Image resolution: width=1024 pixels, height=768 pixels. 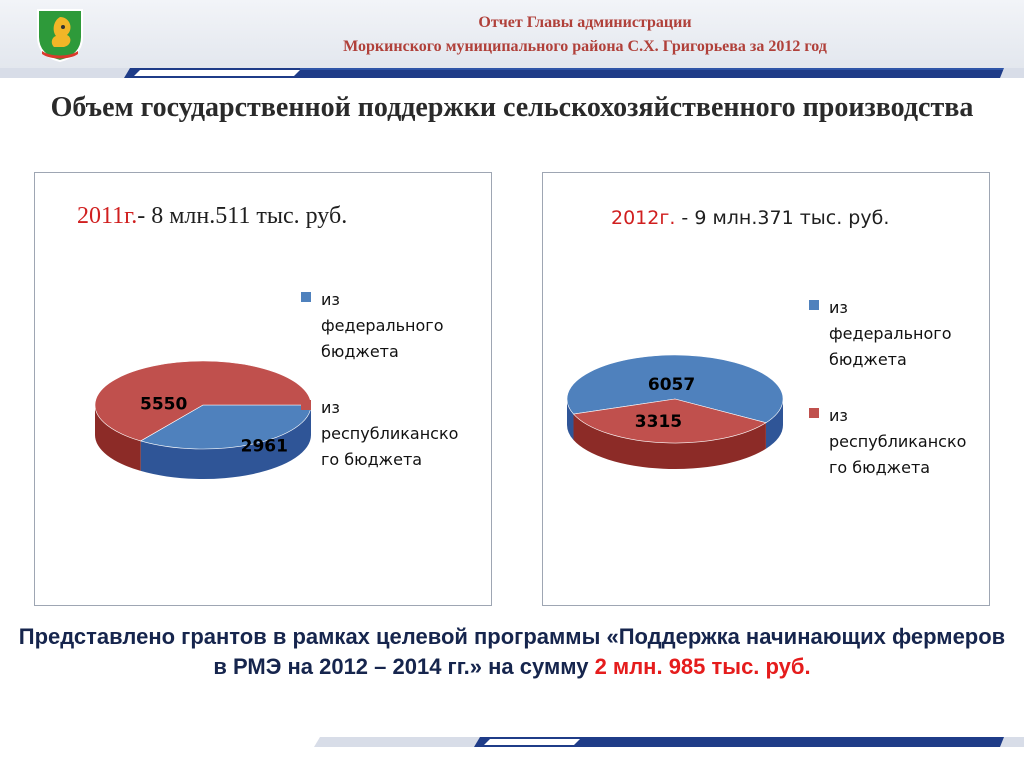 I want to click on chart-title-amount: - 9 млн.371 тыс. руб., so click(x=782, y=218).